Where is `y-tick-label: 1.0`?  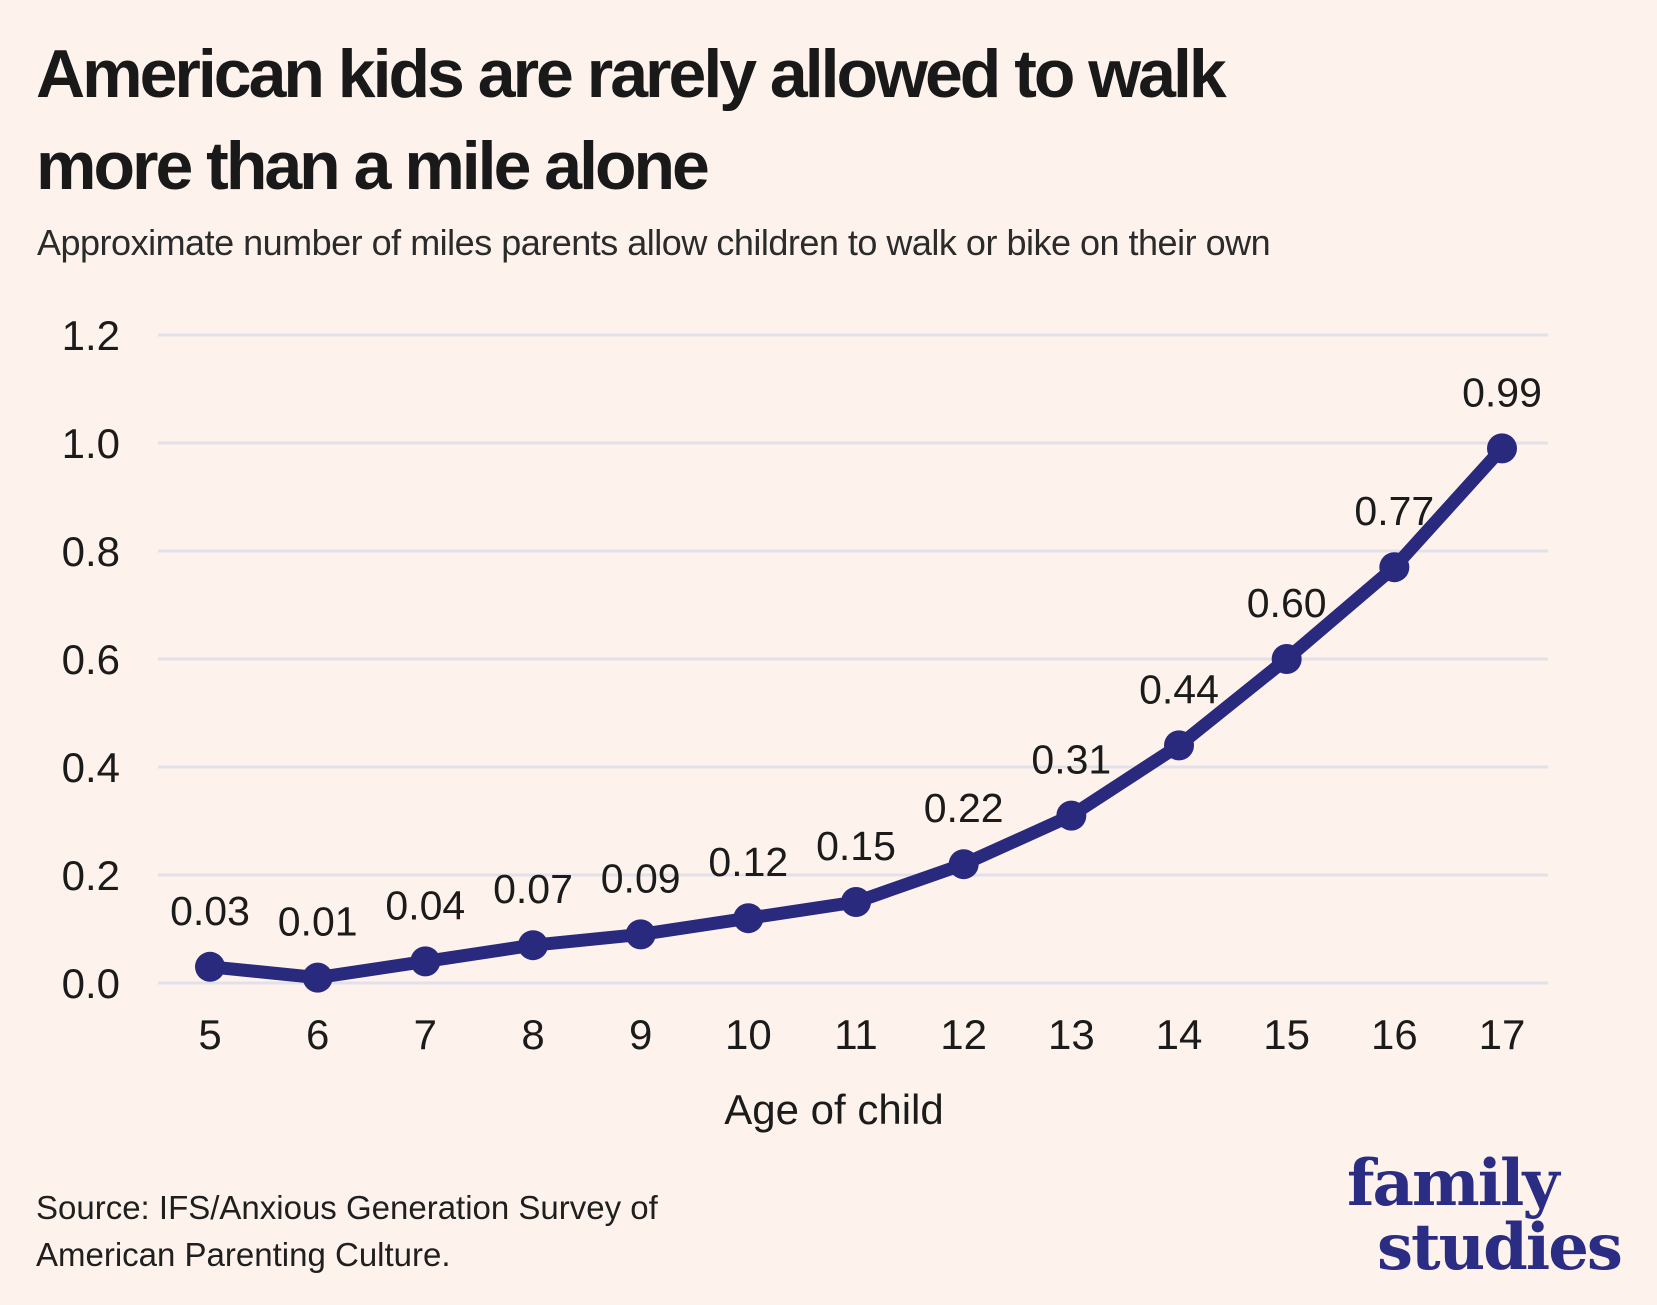 y-tick-label: 1.0 is located at coordinates (91, 443).